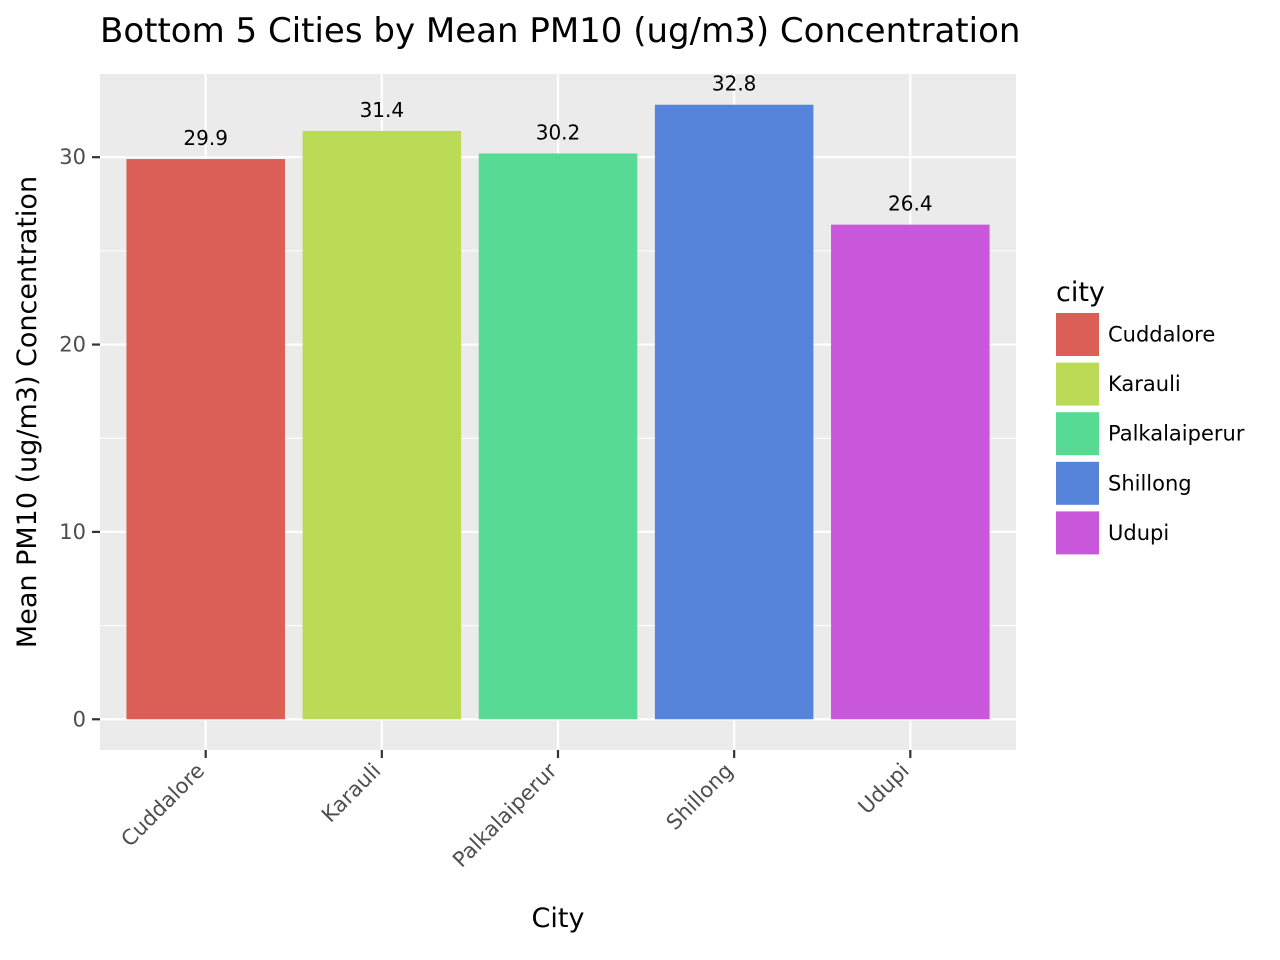  What do you see at coordinates (205, 138) in the screenshot?
I see `data-label: 29.9` at bounding box center [205, 138].